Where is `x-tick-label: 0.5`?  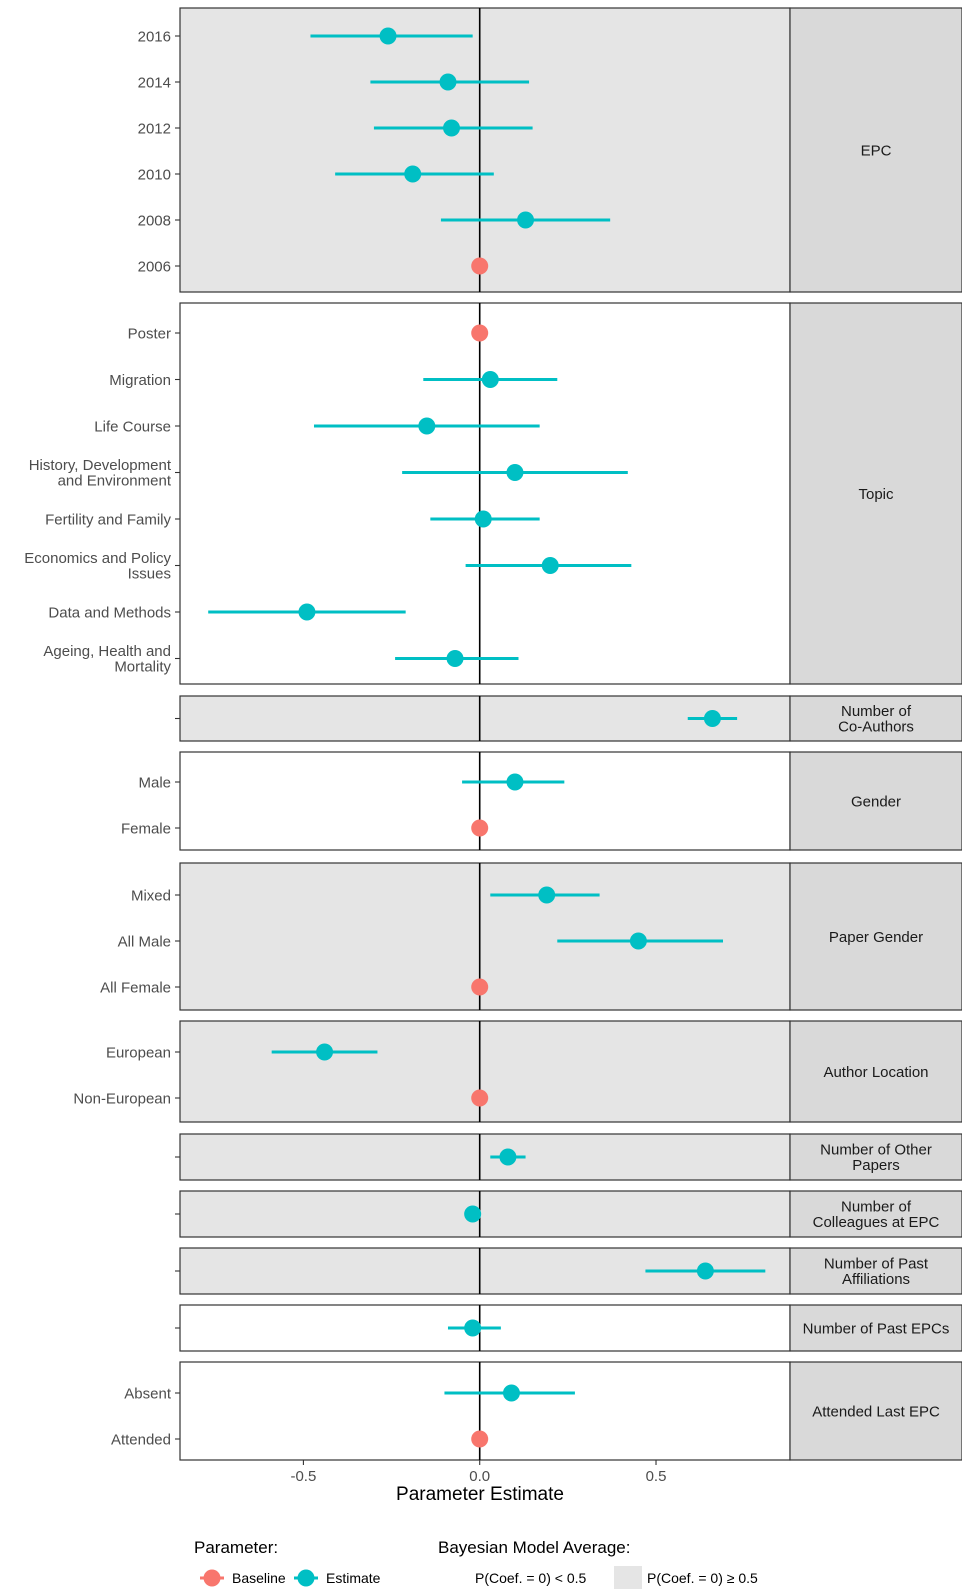
x-tick-label: 0.5 is located at coordinates (656, 1476).